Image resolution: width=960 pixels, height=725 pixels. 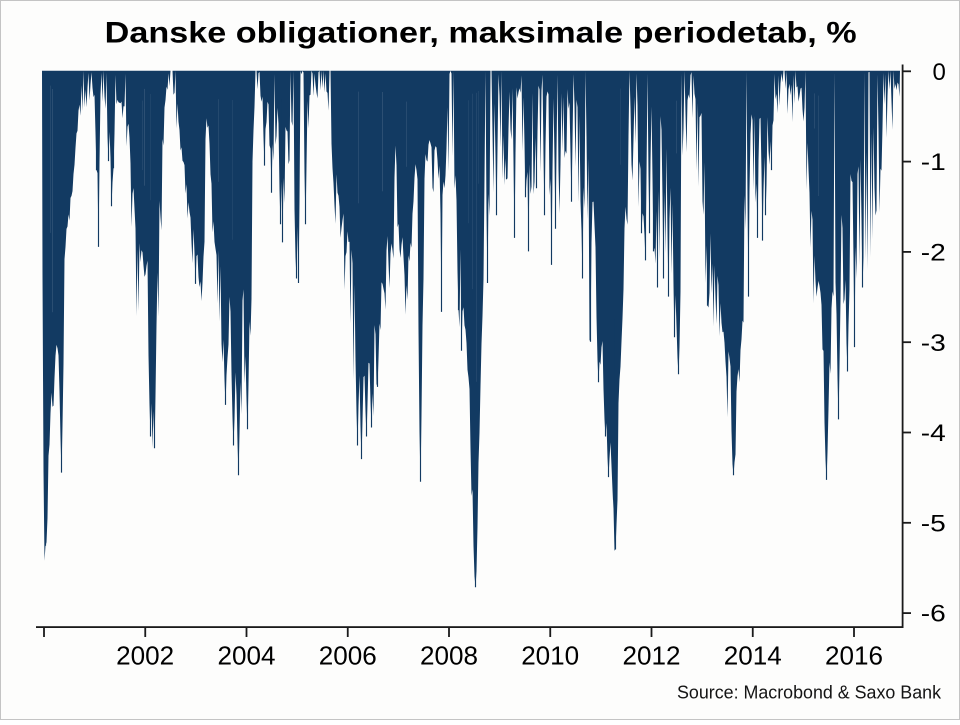 What do you see at coordinates (652, 656) in the screenshot?
I see `svg-text: 2012` at bounding box center [652, 656].